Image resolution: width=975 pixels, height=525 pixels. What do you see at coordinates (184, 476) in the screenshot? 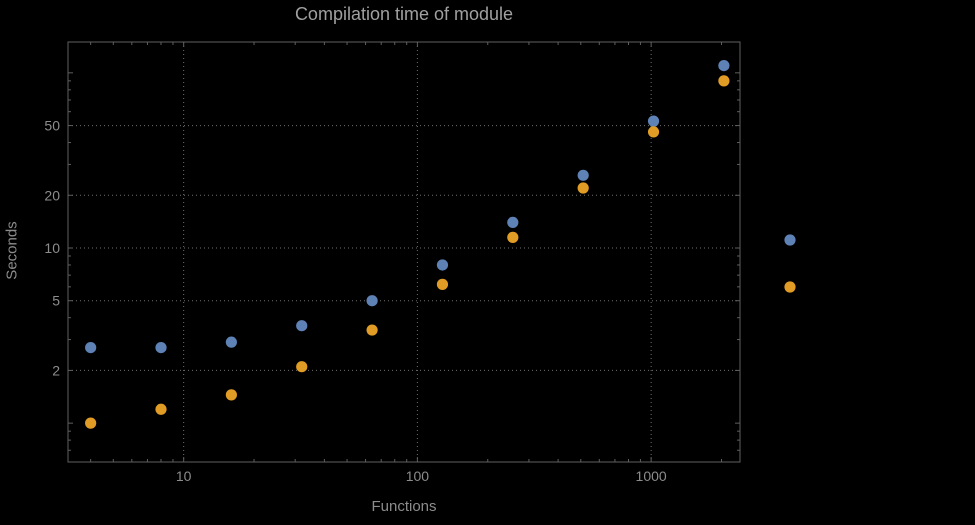
I see `x-tick-label: 10` at bounding box center [184, 476].